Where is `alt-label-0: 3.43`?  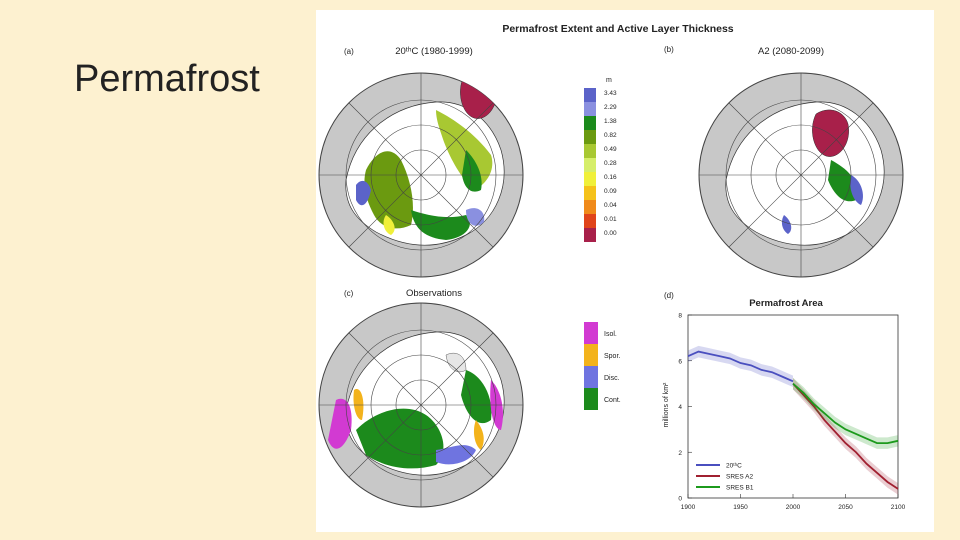
alt-label-0: 3.43 is located at coordinates (610, 93).